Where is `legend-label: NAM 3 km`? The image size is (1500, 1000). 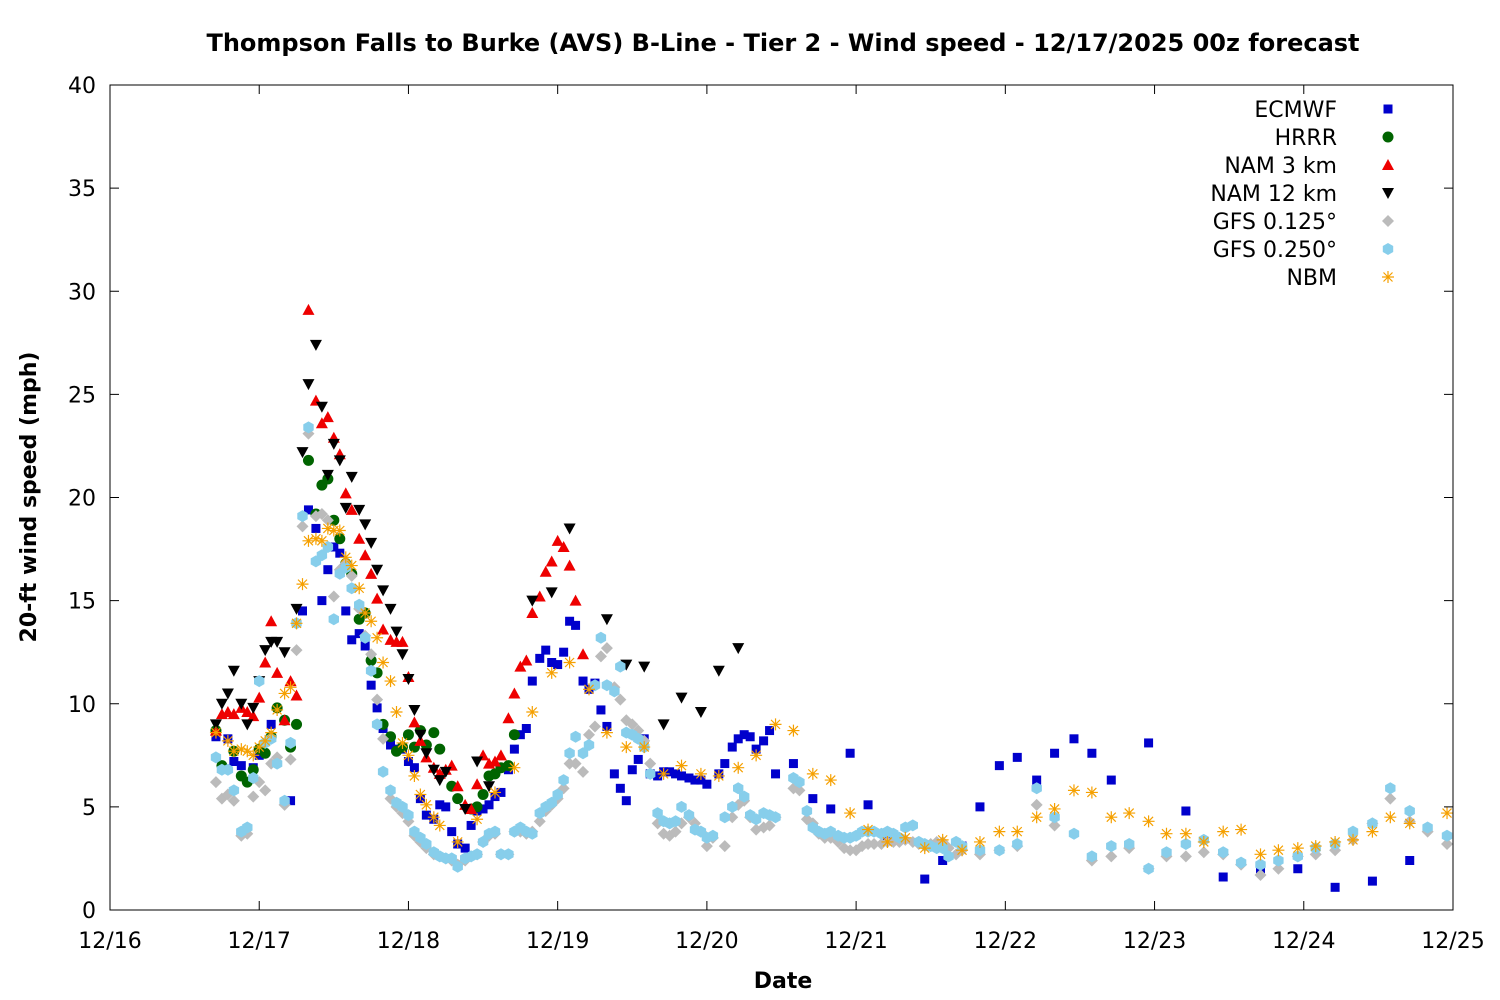
legend-label: NAM 3 km is located at coordinates (1280, 166).